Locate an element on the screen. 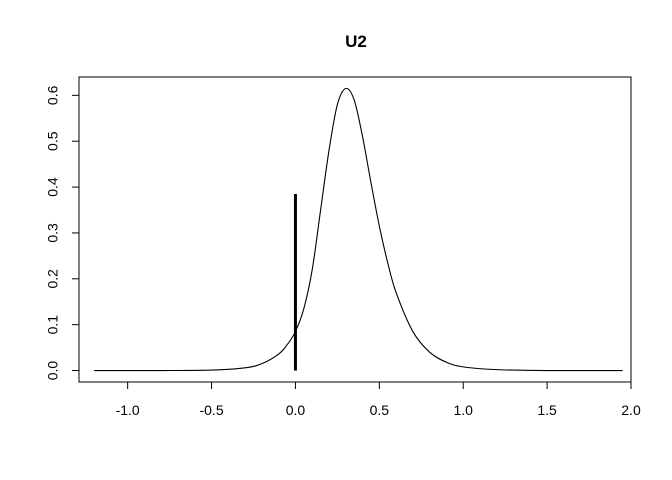  x-tick-label: 0.5 is located at coordinates (380, 410).